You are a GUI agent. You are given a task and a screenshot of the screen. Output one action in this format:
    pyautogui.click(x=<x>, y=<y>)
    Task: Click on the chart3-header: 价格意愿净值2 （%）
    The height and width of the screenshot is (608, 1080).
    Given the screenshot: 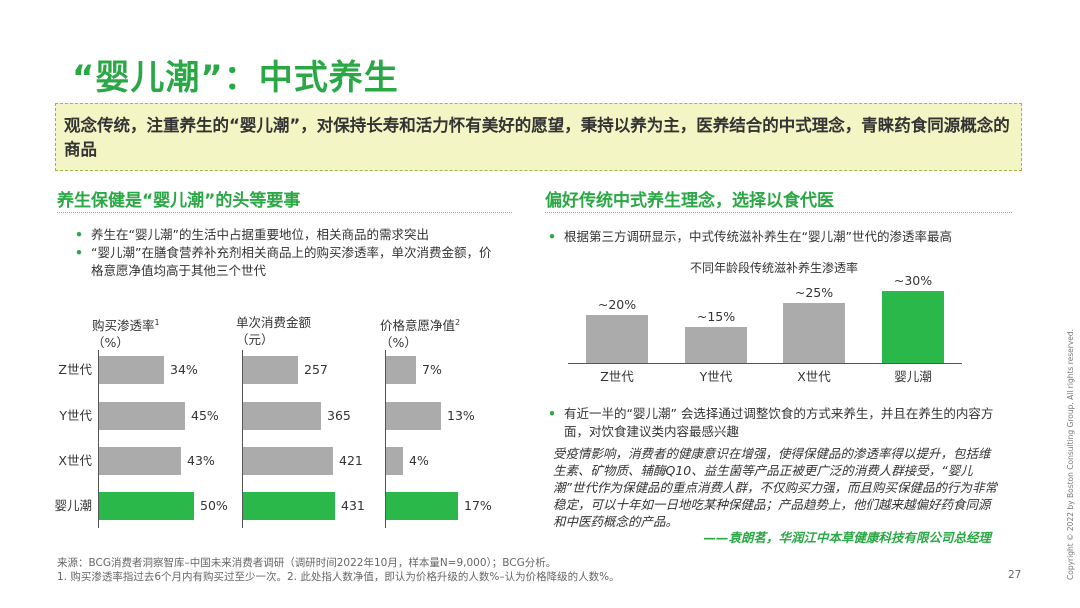 What is the action you would take?
    pyautogui.click(x=420, y=332)
    